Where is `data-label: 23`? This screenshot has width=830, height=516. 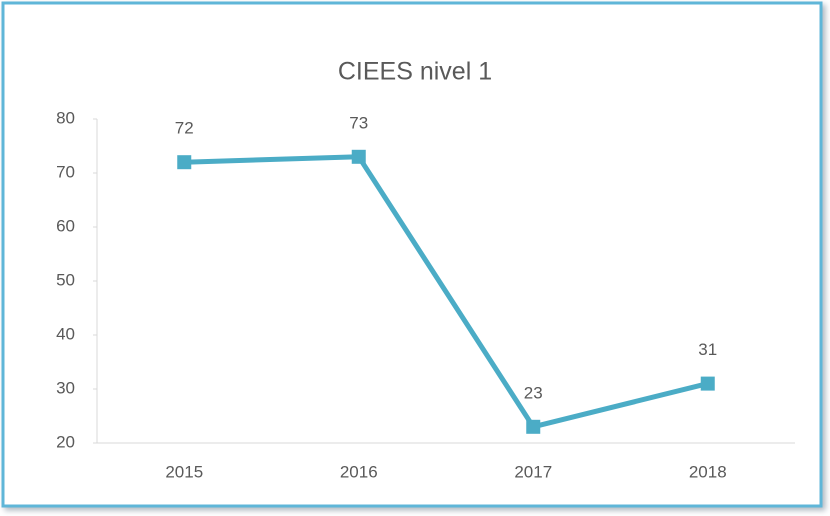
data-label: 23 is located at coordinates (533, 392).